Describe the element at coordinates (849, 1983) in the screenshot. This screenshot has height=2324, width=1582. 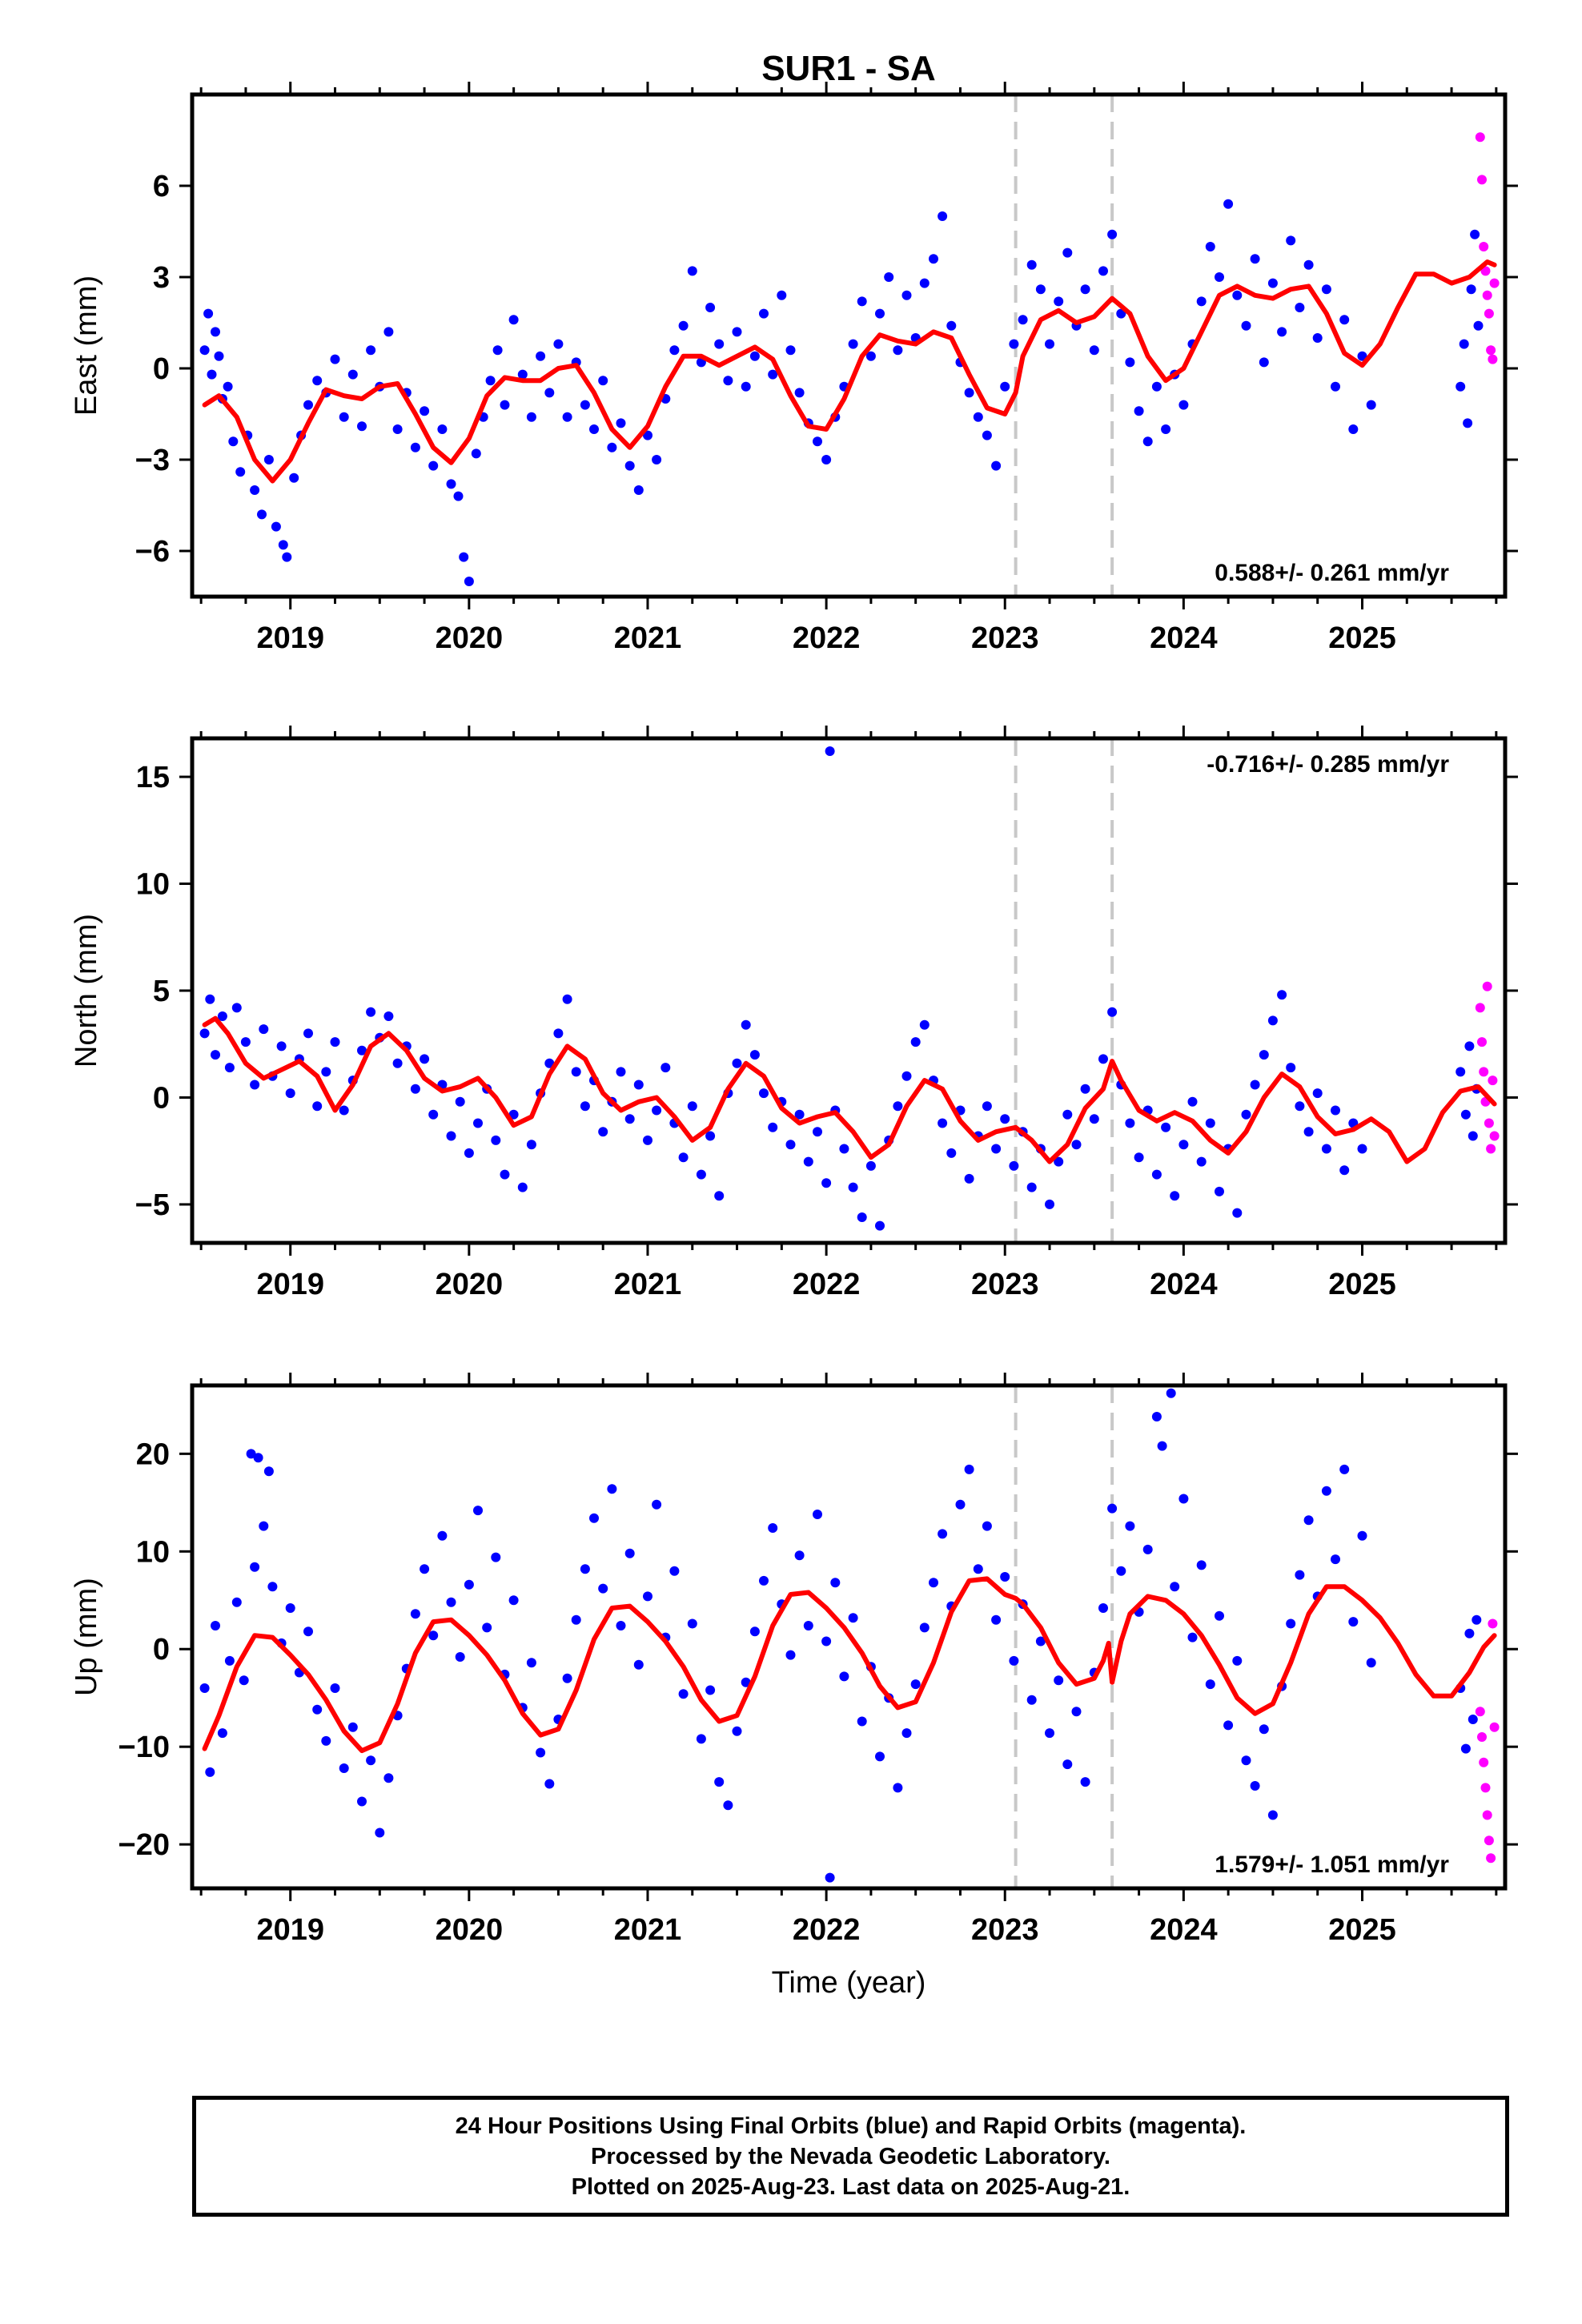
I see `x-axis-label: Time (year)` at that location.